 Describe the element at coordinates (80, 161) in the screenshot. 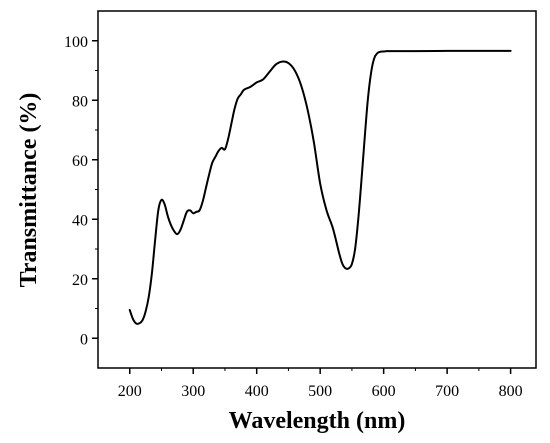

I see `y-tick-label-60: 60` at that location.